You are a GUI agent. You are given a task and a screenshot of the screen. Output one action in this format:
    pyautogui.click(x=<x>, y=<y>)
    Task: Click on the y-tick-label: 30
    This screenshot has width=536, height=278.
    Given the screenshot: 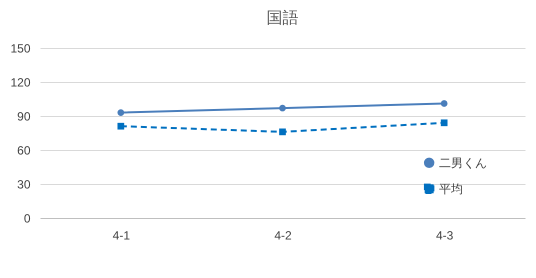 What is the action you would take?
    pyautogui.click(x=24, y=185)
    